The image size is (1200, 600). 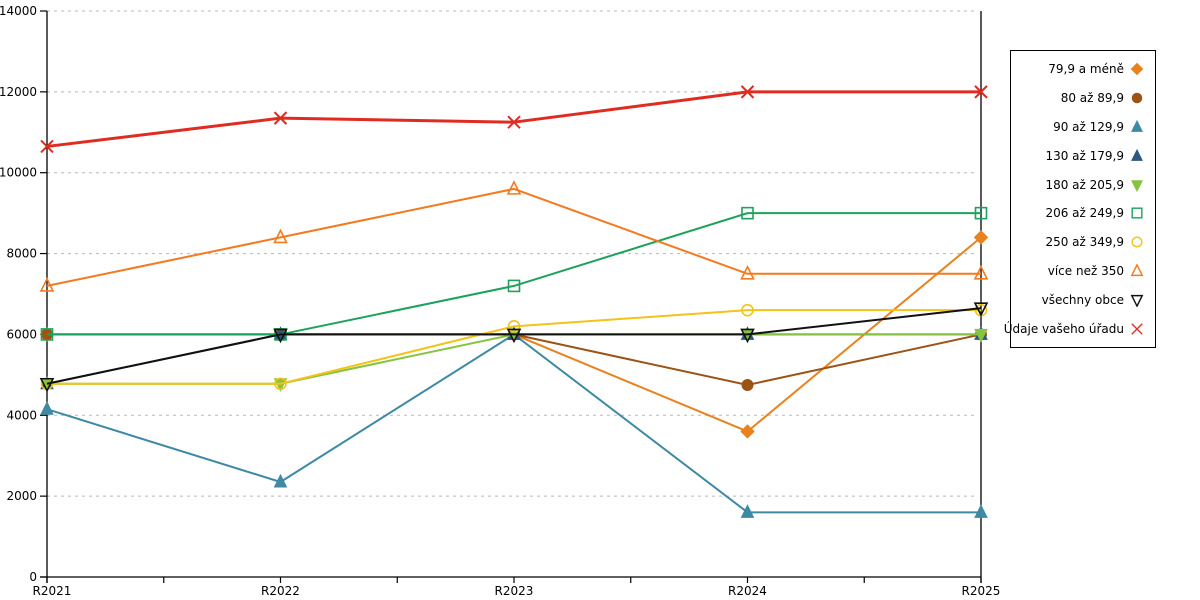 I want to click on y-tick-label: 6000, so click(x=21, y=334).